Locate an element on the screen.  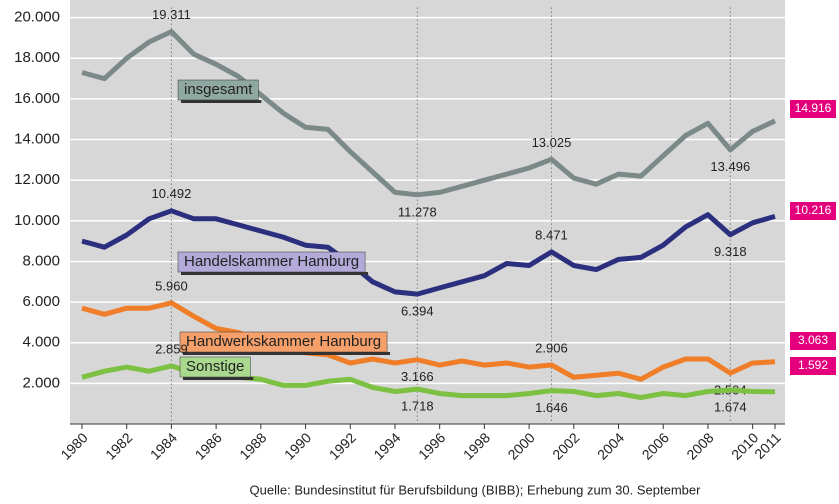
x-tick-label: 2004 is located at coordinates (610, 445).